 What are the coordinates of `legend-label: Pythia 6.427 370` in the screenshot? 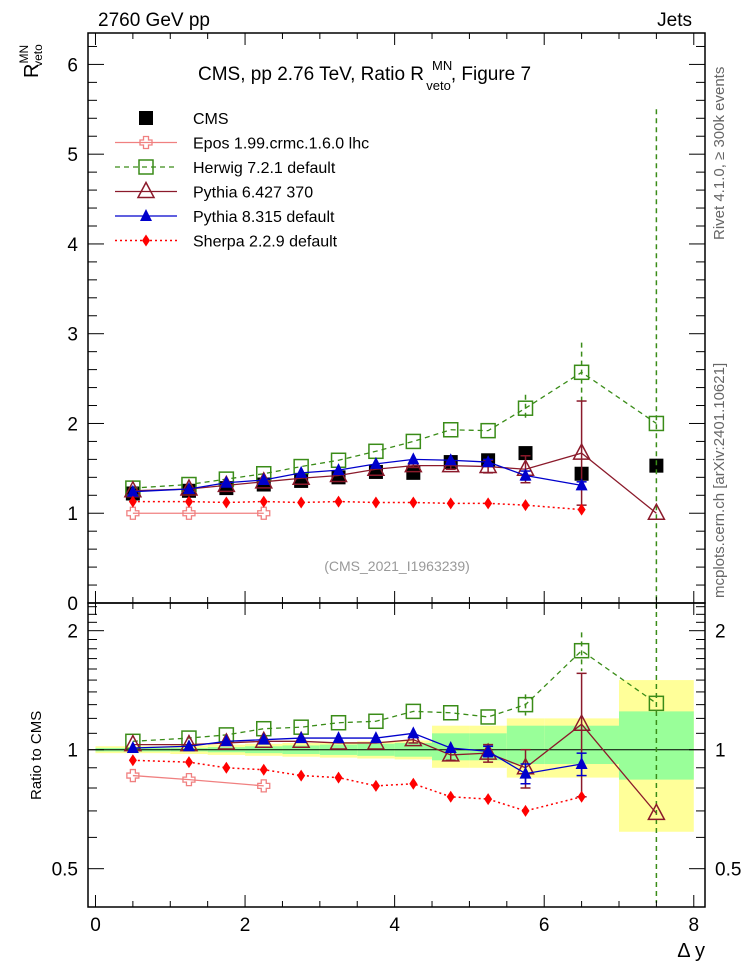 It's located at (253, 193).